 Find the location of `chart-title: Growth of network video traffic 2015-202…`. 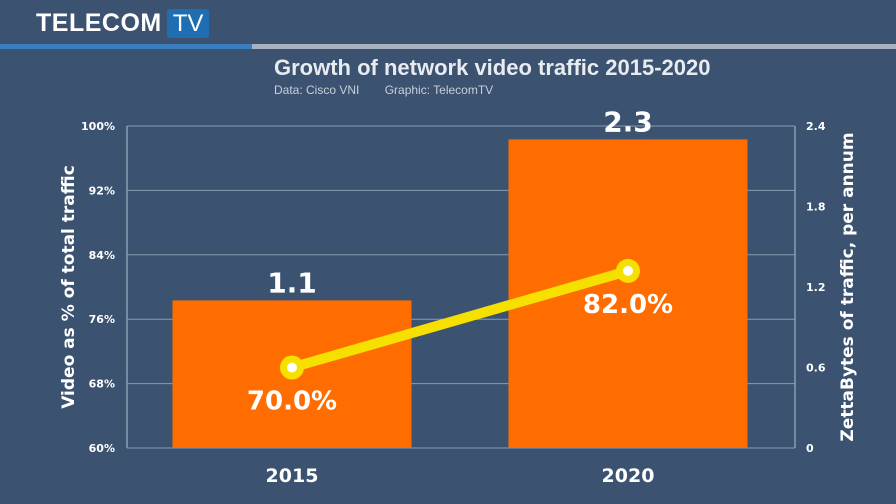

chart-title: Growth of network video traffic 2015-202… is located at coordinates (492, 67).